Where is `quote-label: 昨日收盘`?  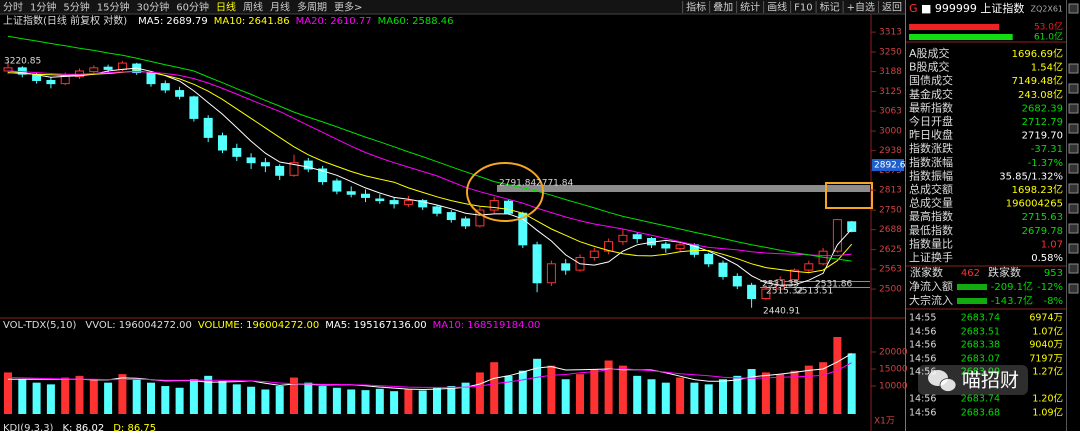
quote-label: 昨日收盘 is located at coordinates (931, 135).